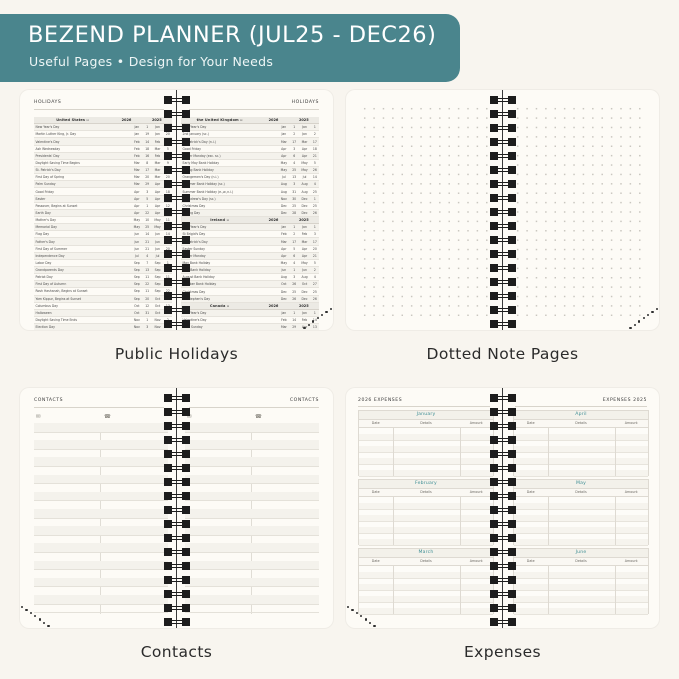 The height and width of the screenshot is (679, 679). I want to click on holiday-day: 31, so click(167, 312).